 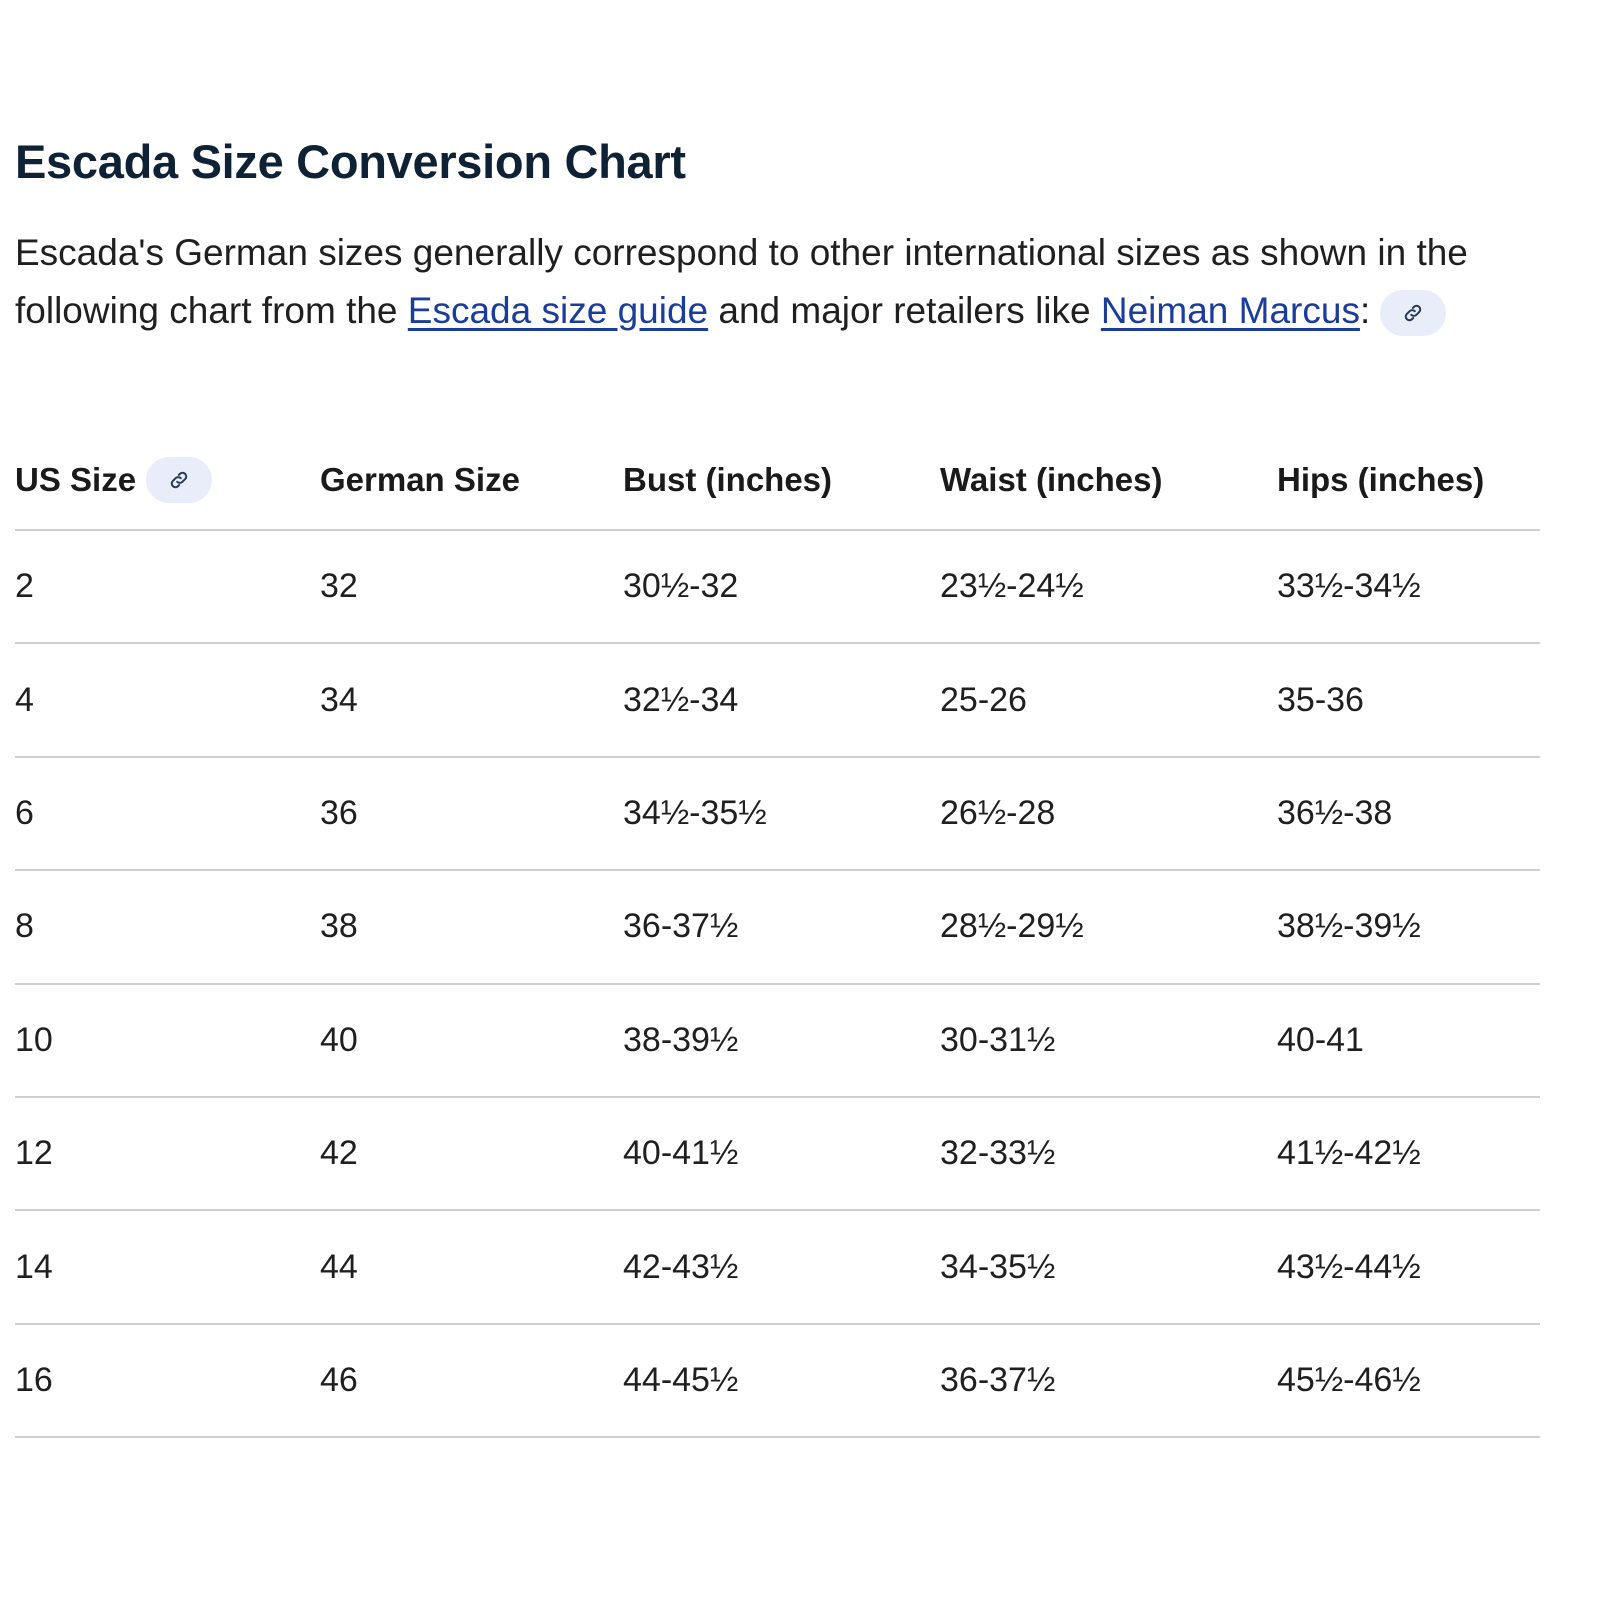 I want to click on table-cell: 12, so click(x=34, y=1153).